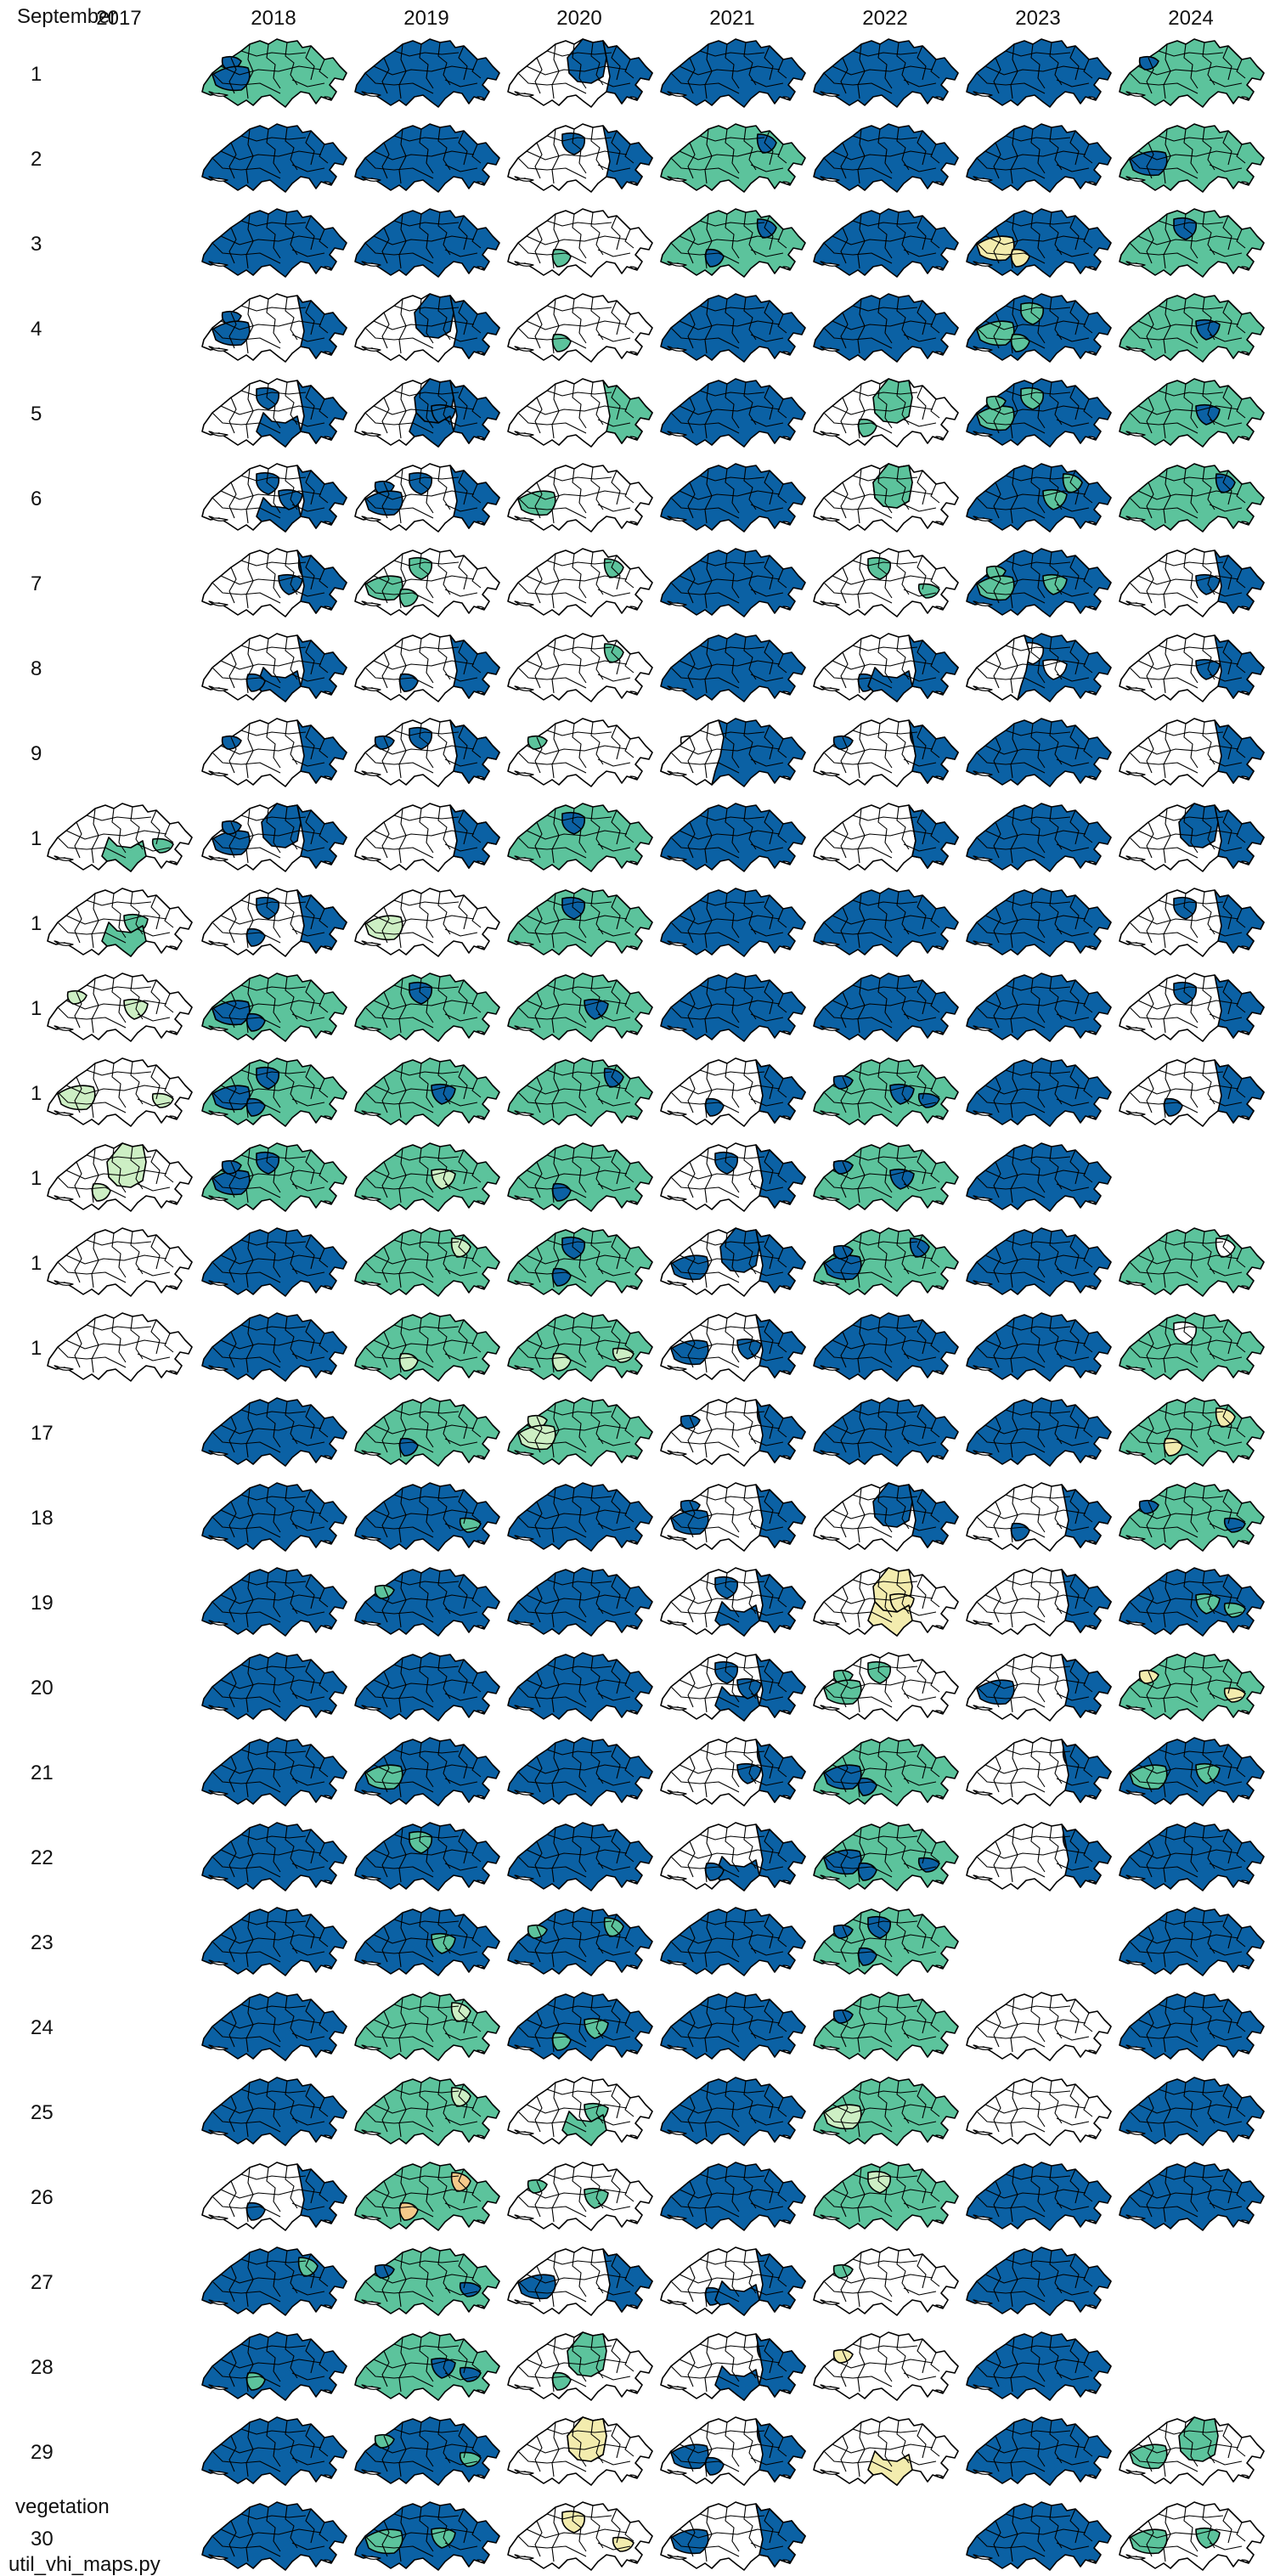 This screenshot has height=2576, width=1269. I want to click on day-label: 19, so click(42, 1603).